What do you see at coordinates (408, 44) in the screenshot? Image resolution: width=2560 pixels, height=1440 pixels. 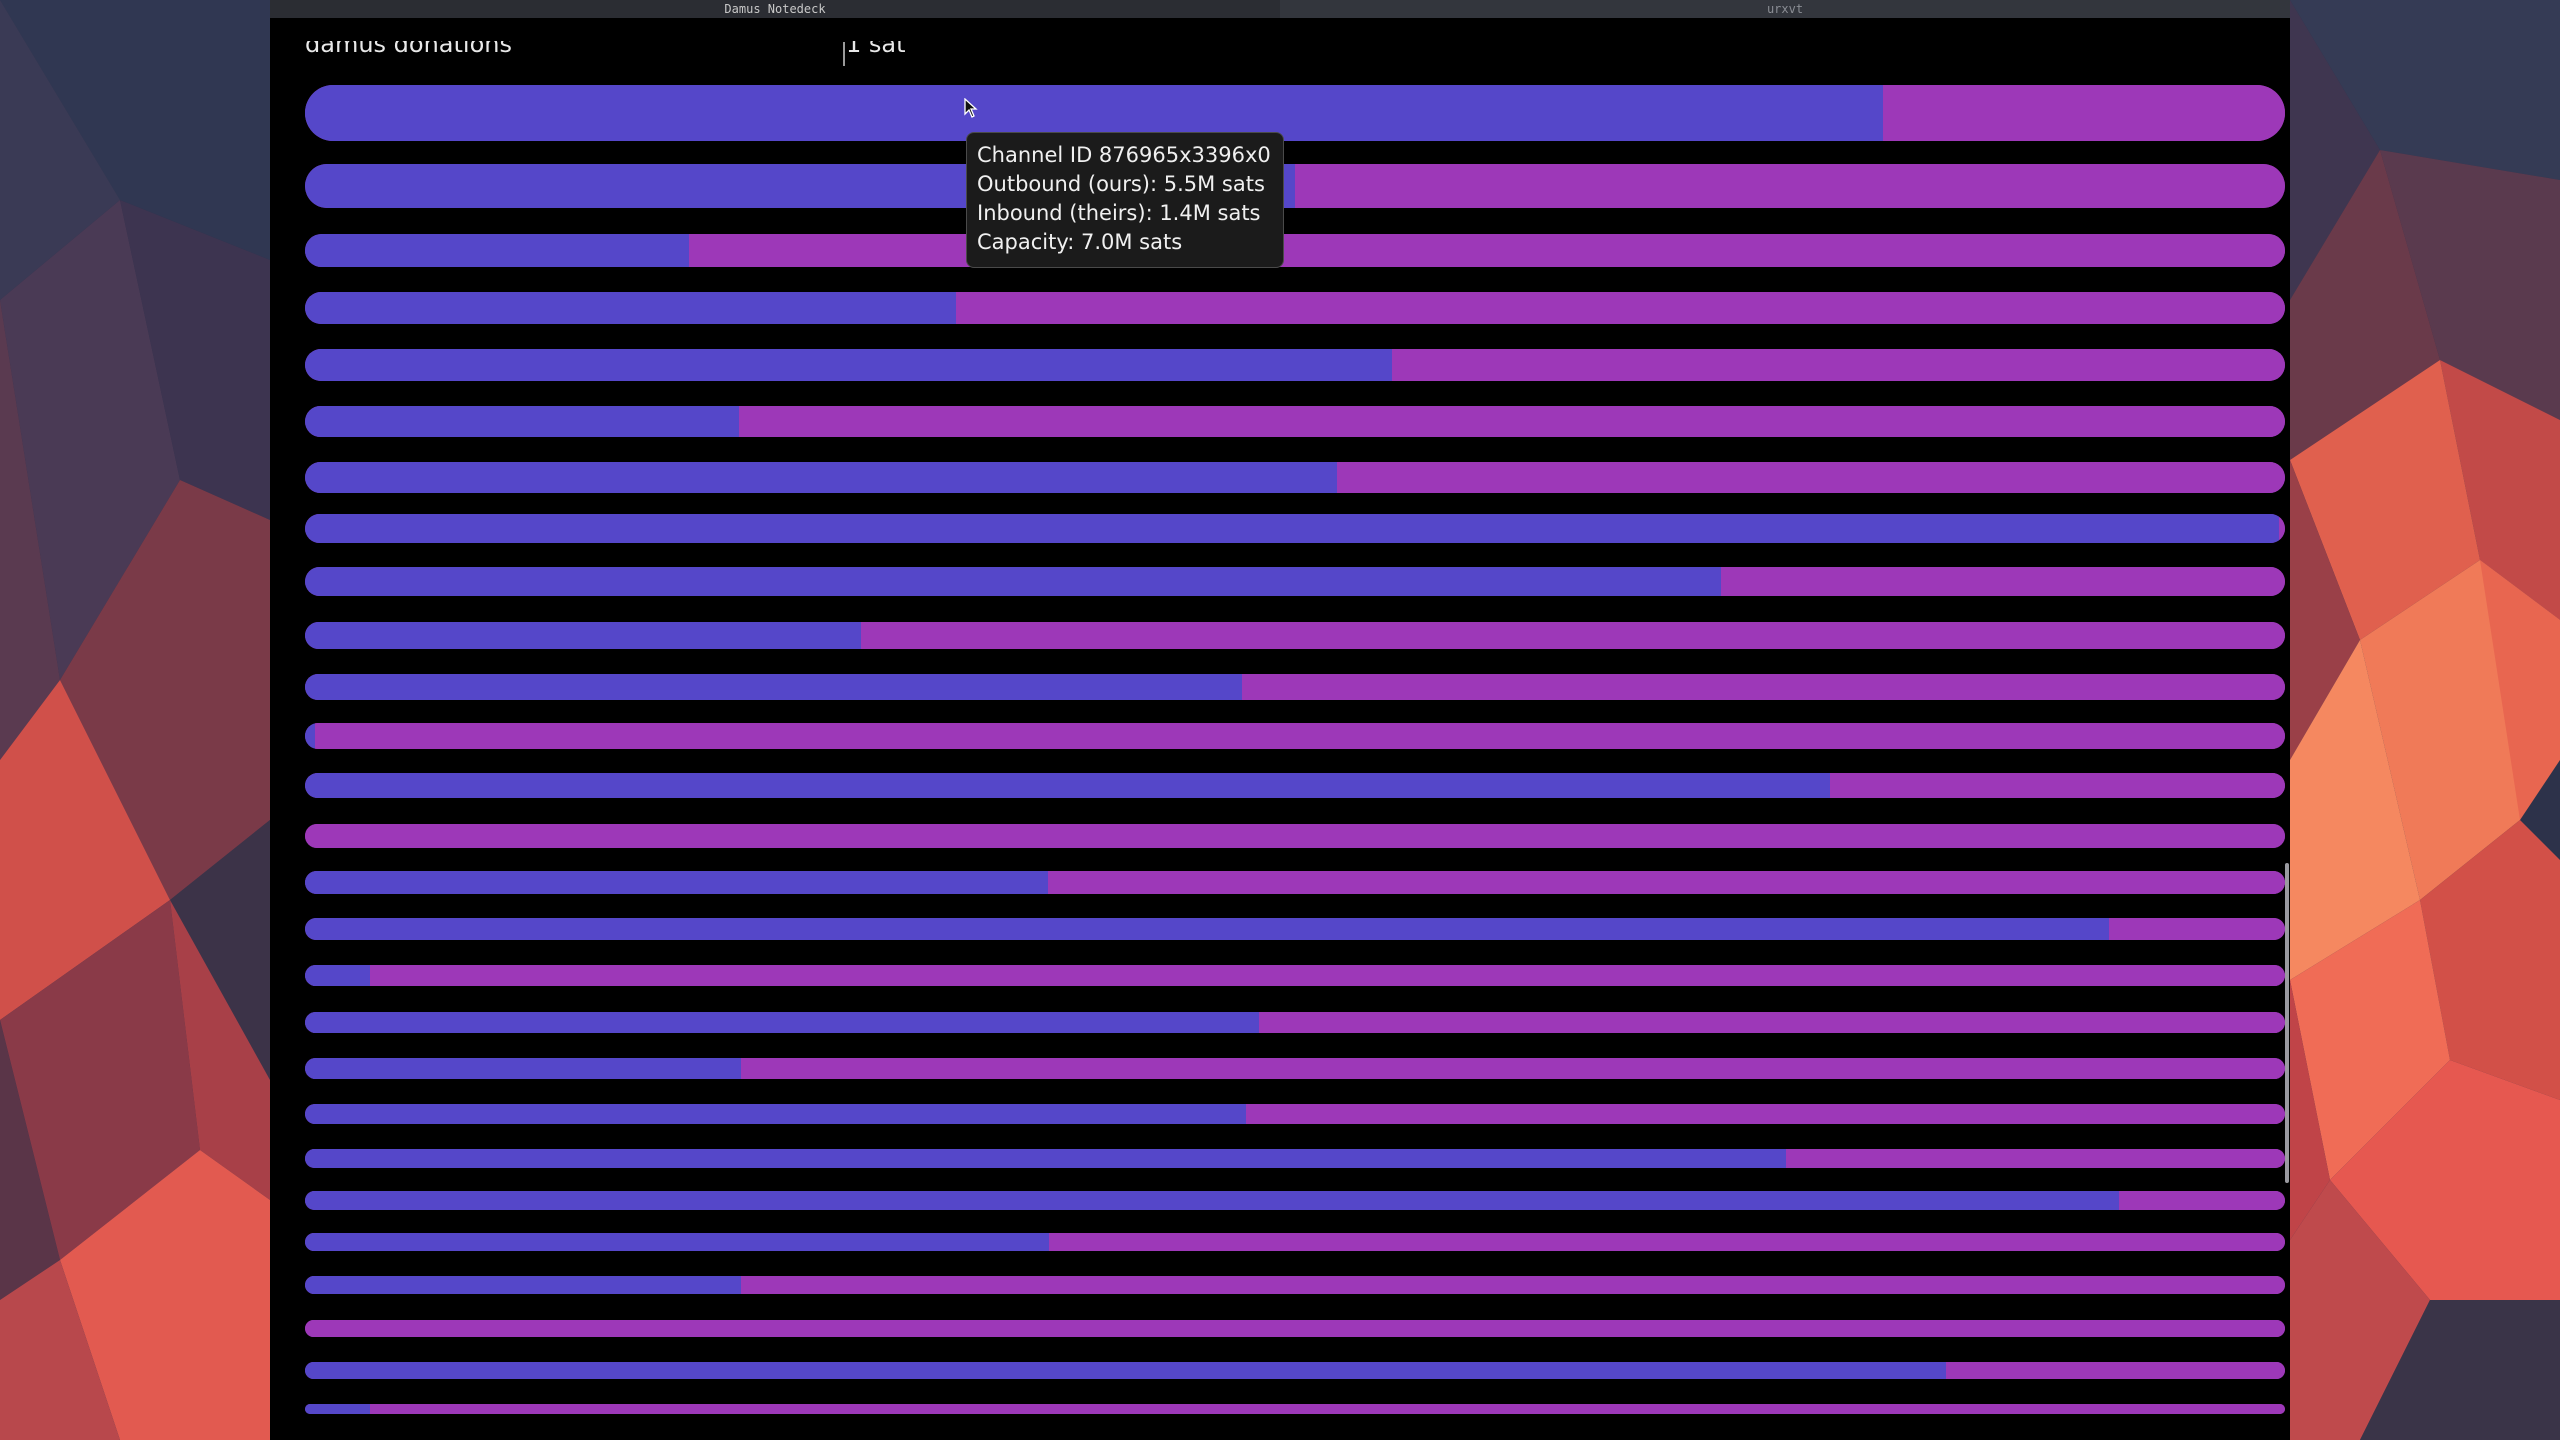 I see `donation-label: damus donations` at bounding box center [408, 44].